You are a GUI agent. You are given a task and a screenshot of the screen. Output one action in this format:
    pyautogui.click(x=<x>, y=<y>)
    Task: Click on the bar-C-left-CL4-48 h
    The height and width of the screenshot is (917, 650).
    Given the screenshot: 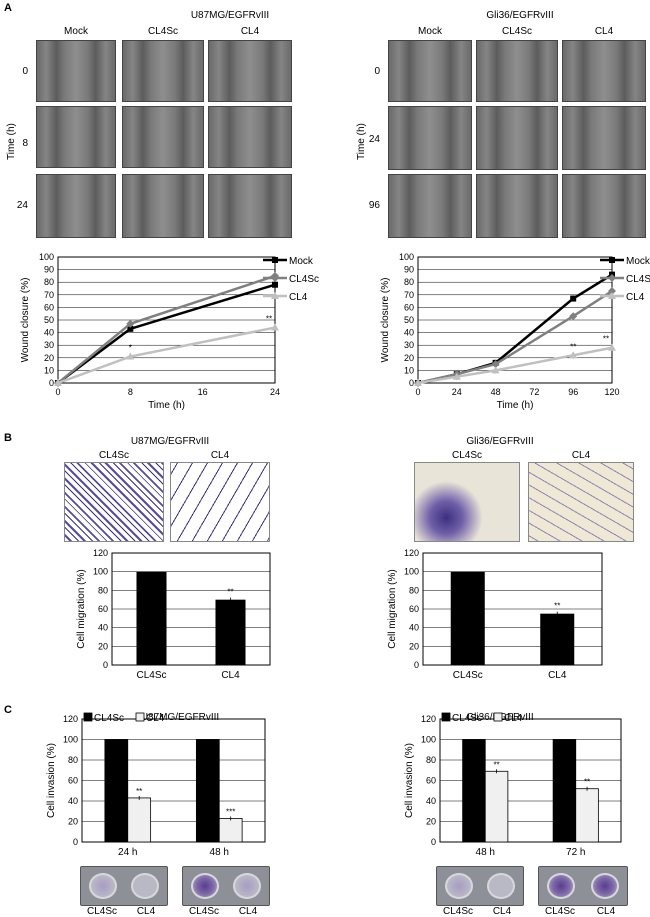 What is the action you would take?
    pyautogui.click(x=230, y=830)
    